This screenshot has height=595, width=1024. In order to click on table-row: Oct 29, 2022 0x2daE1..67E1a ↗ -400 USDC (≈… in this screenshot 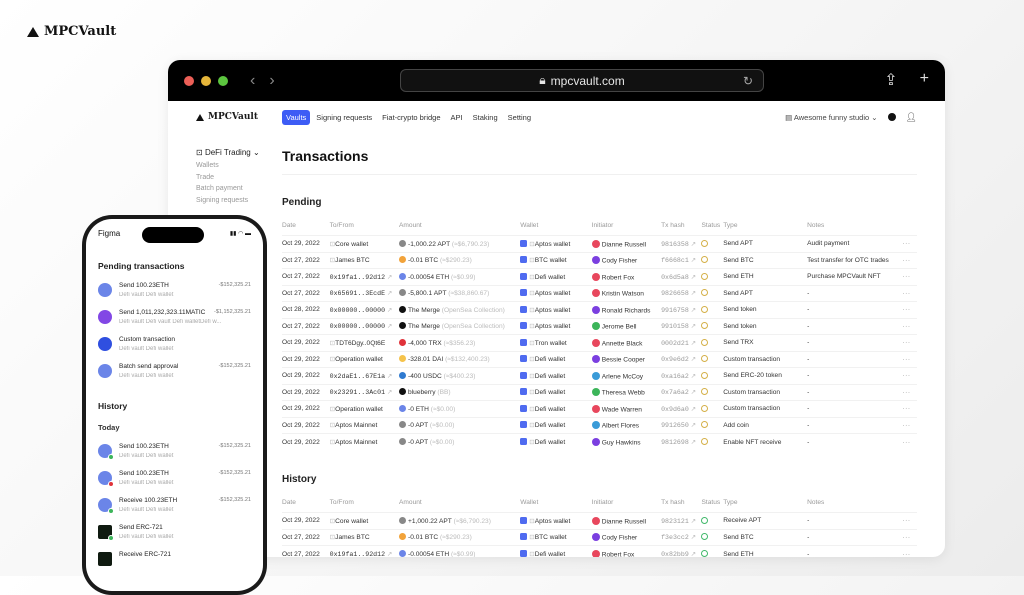, I will do `click(599, 375)`.